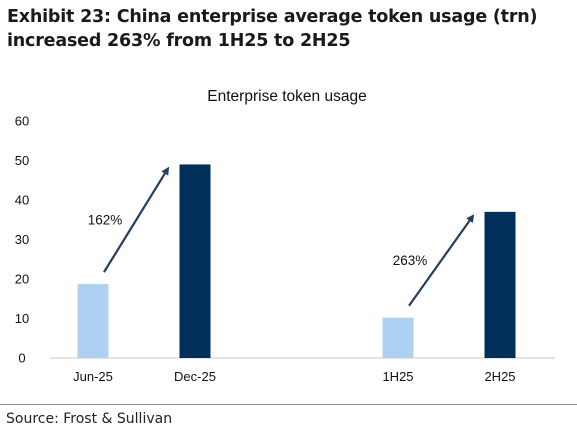 The height and width of the screenshot is (436, 577). What do you see at coordinates (286, 96) in the screenshot?
I see `chart-title: Enterprise token usage` at bounding box center [286, 96].